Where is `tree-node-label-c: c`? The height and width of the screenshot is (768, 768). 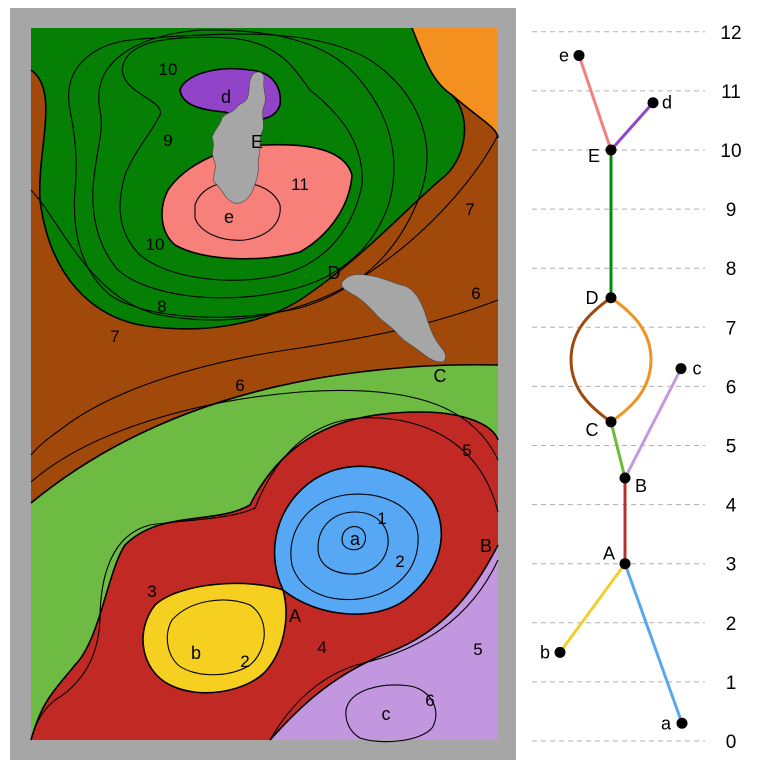
tree-node-label-c: c is located at coordinates (697, 369).